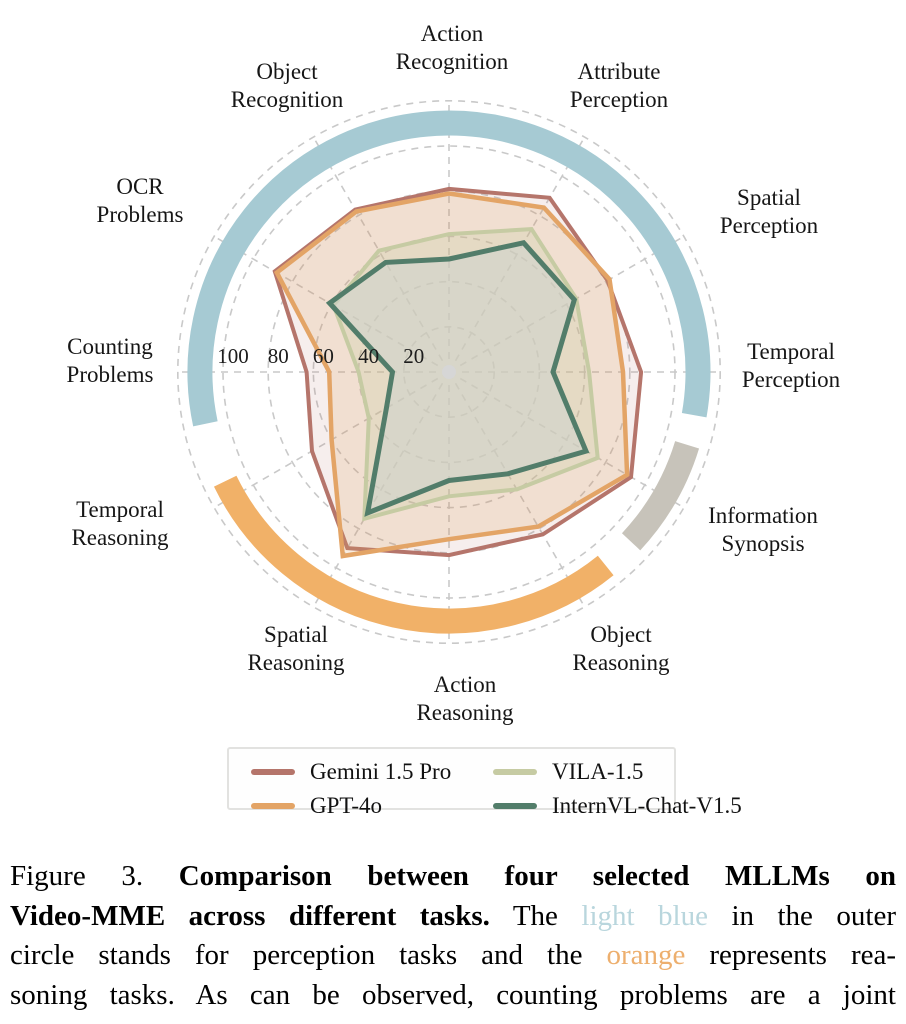 The width and height of the screenshot is (906, 1024). Describe the element at coordinates (413, 356) in the screenshot. I see `radial-tick-20: 20` at that location.